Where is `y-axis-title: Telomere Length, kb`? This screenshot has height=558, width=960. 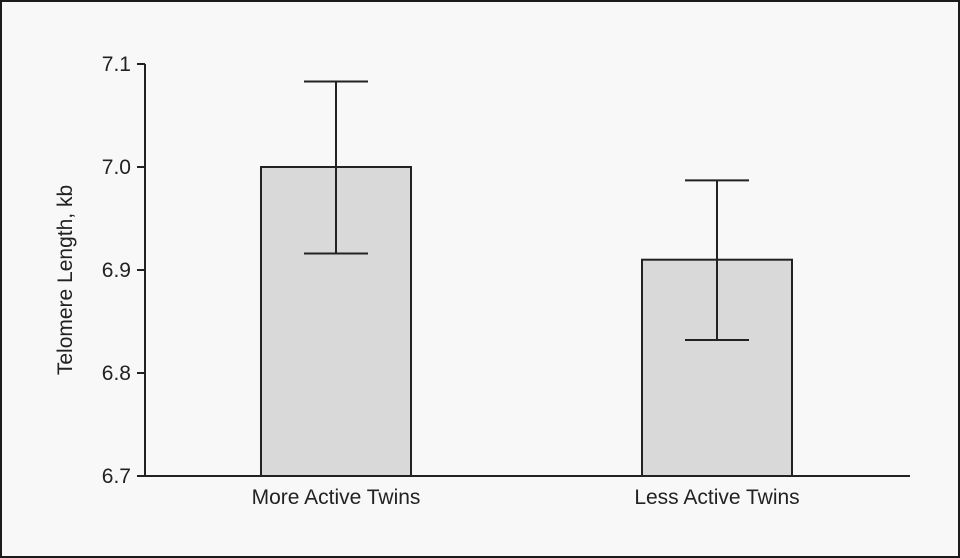 y-axis-title: Telomere Length, kb is located at coordinates (65, 280).